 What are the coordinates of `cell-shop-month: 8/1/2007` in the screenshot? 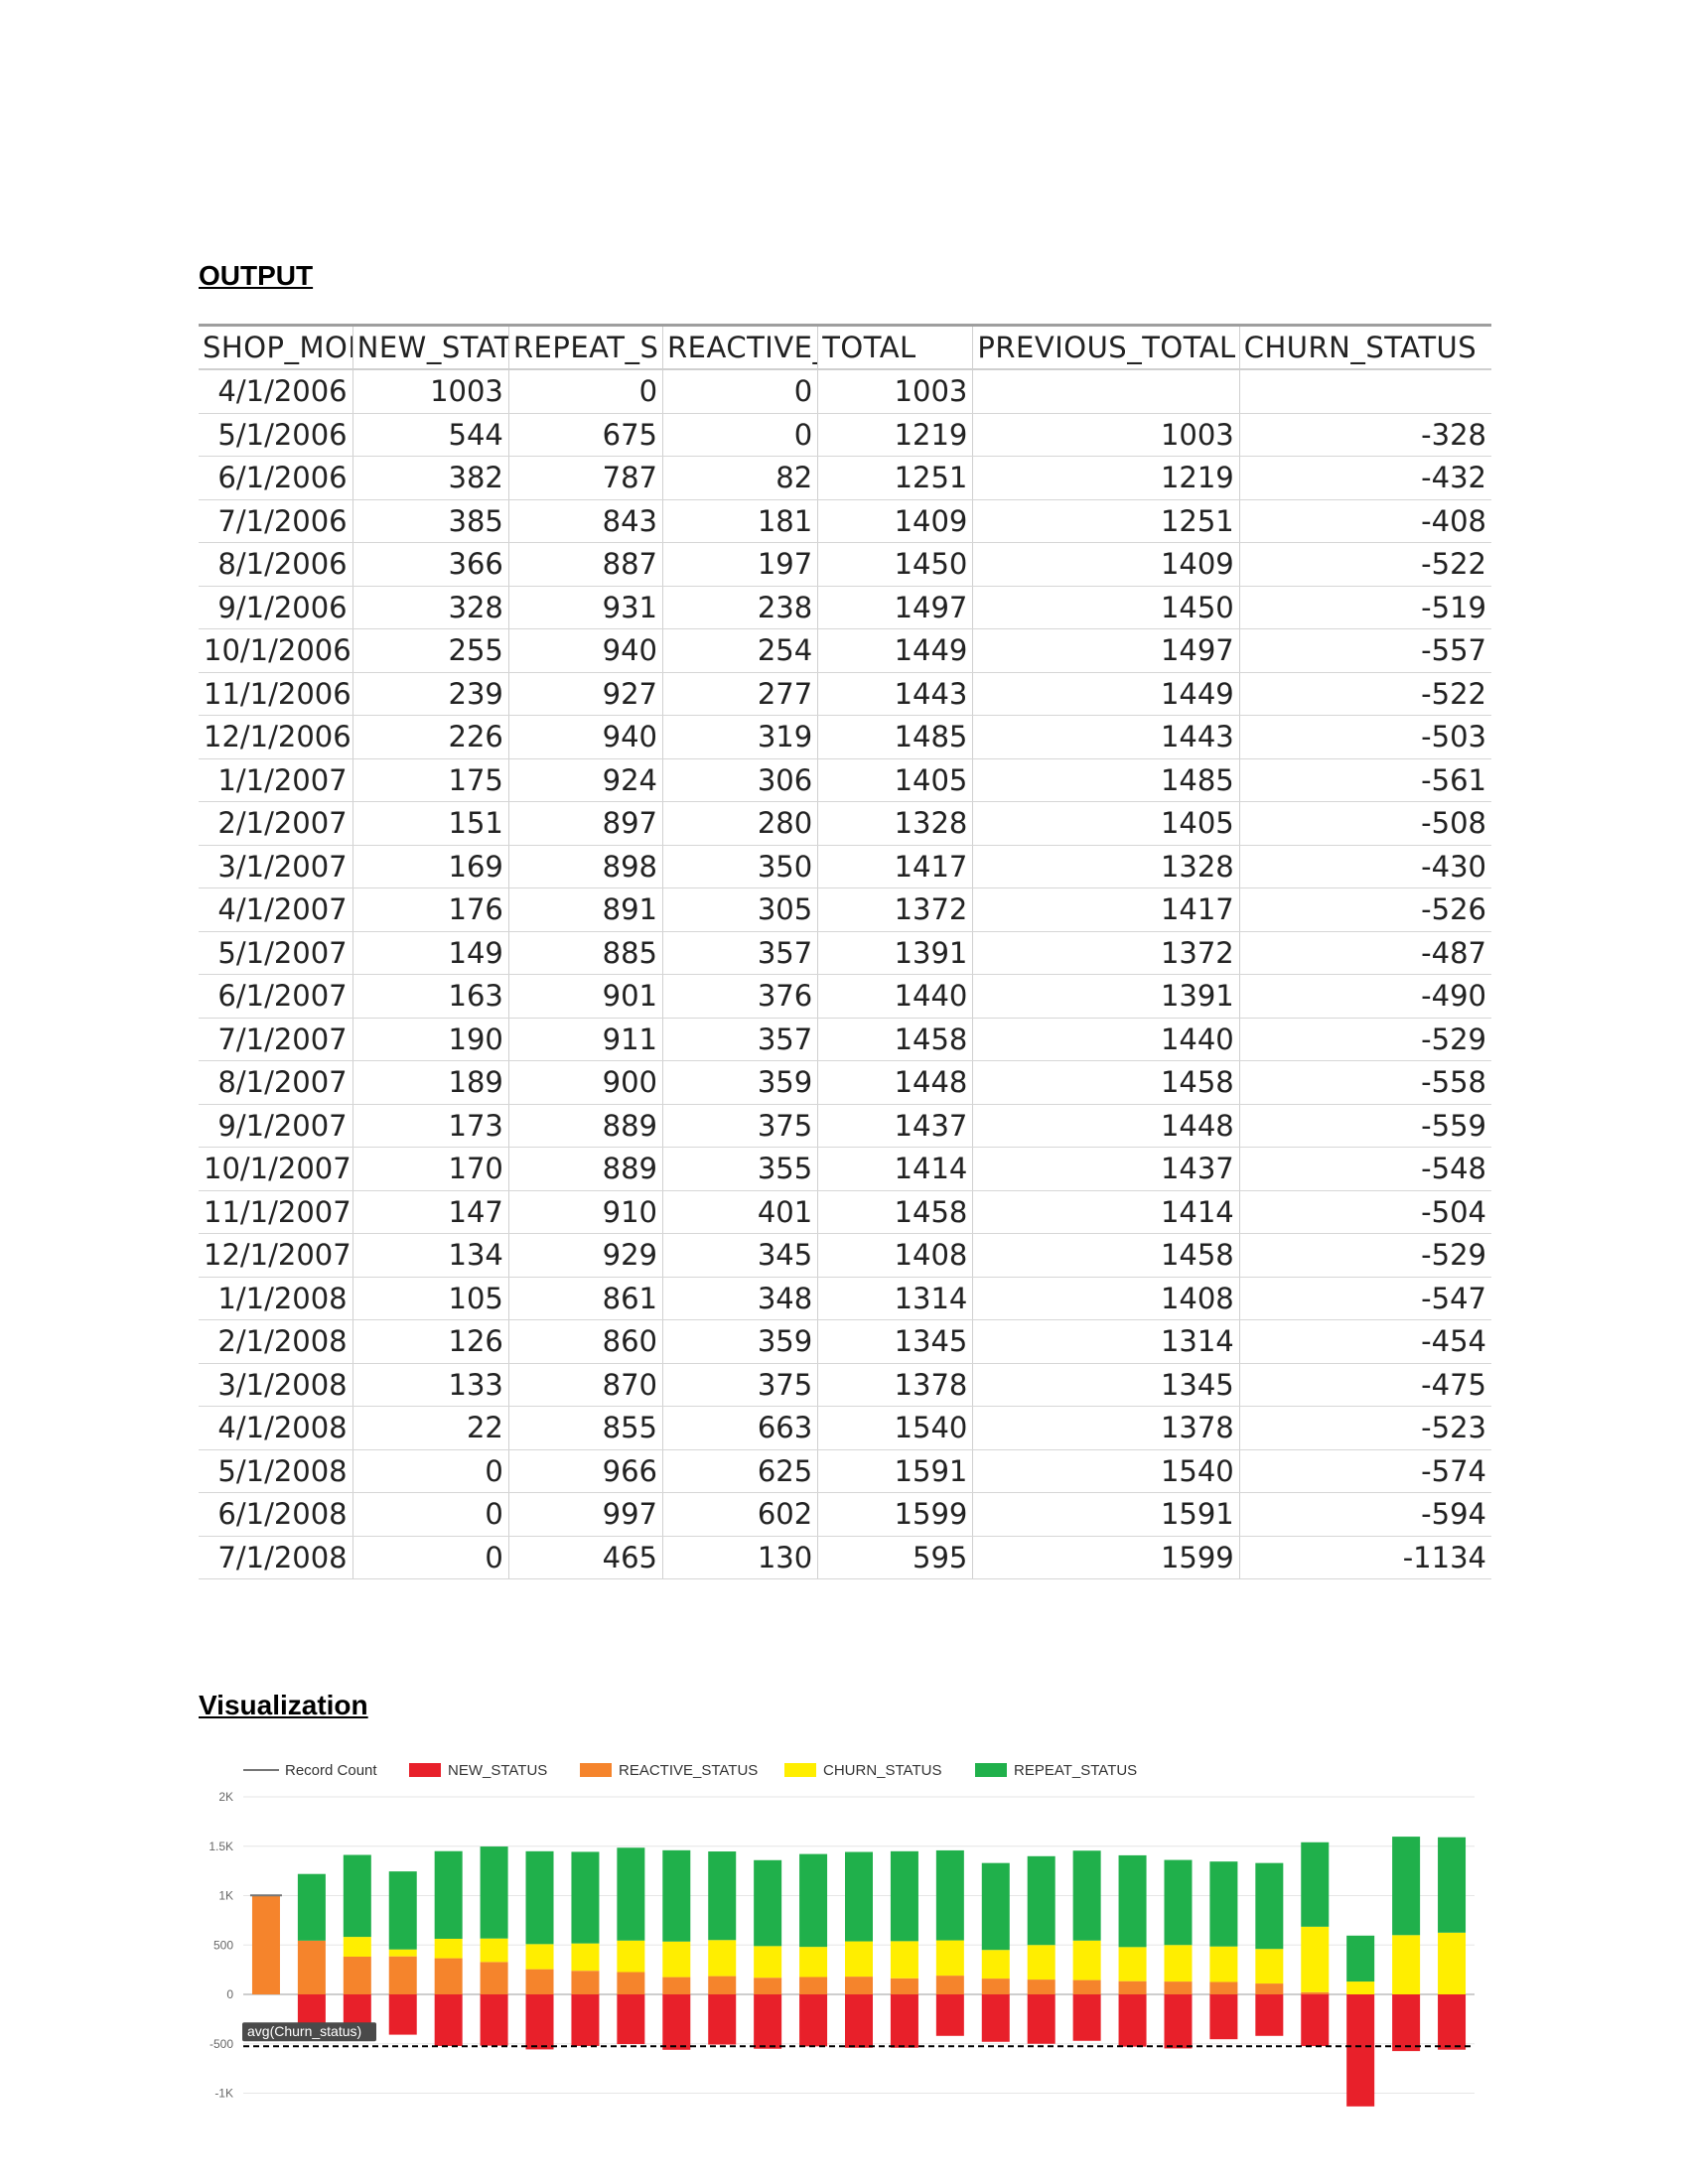 It's located at (276, 1082).